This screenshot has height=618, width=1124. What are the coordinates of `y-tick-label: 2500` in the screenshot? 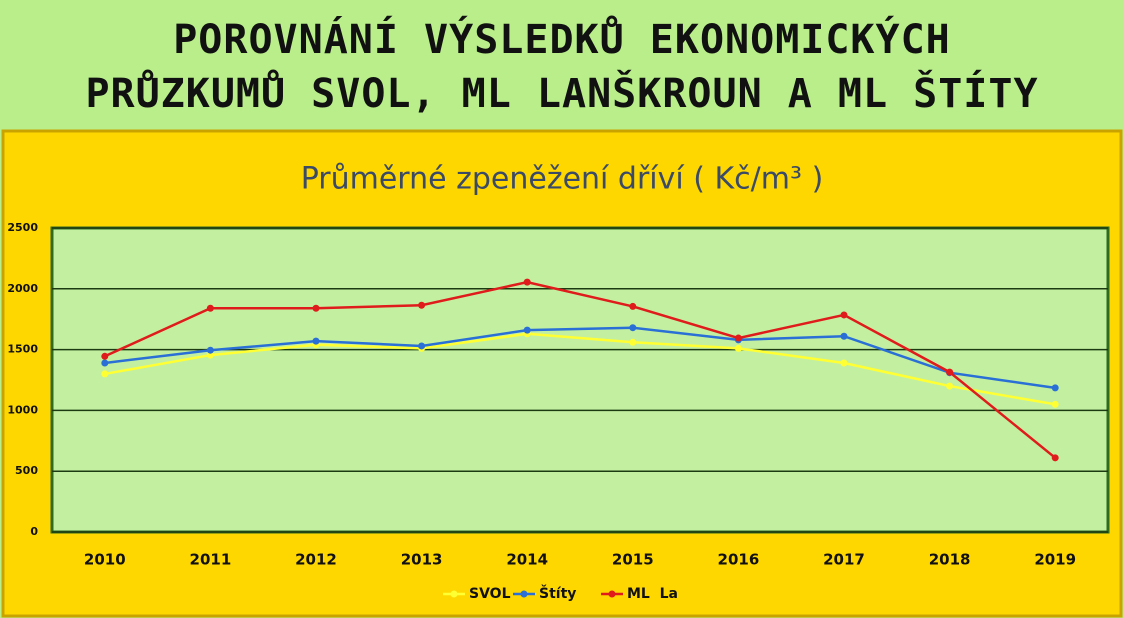 It's located at (22, 227).